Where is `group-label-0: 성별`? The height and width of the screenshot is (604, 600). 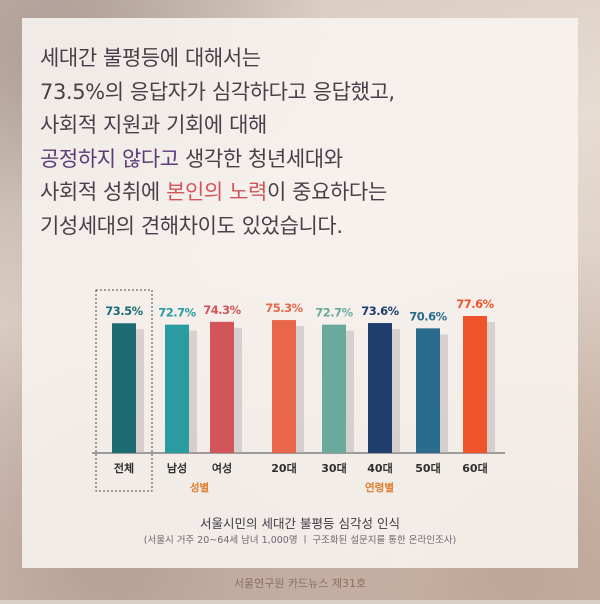
group-label-0: 성별 is located at coordinates (199, 487).